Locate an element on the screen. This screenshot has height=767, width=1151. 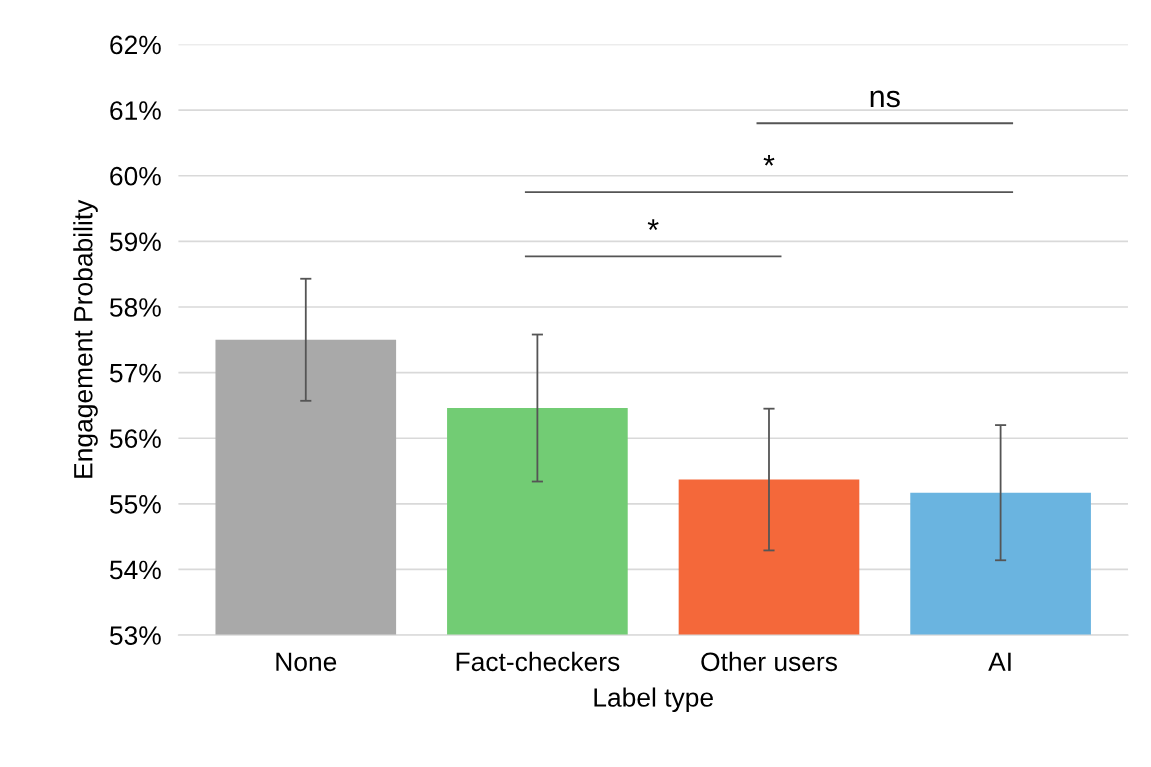
y-tick-label: 59% is located at coordinates (135, 242).